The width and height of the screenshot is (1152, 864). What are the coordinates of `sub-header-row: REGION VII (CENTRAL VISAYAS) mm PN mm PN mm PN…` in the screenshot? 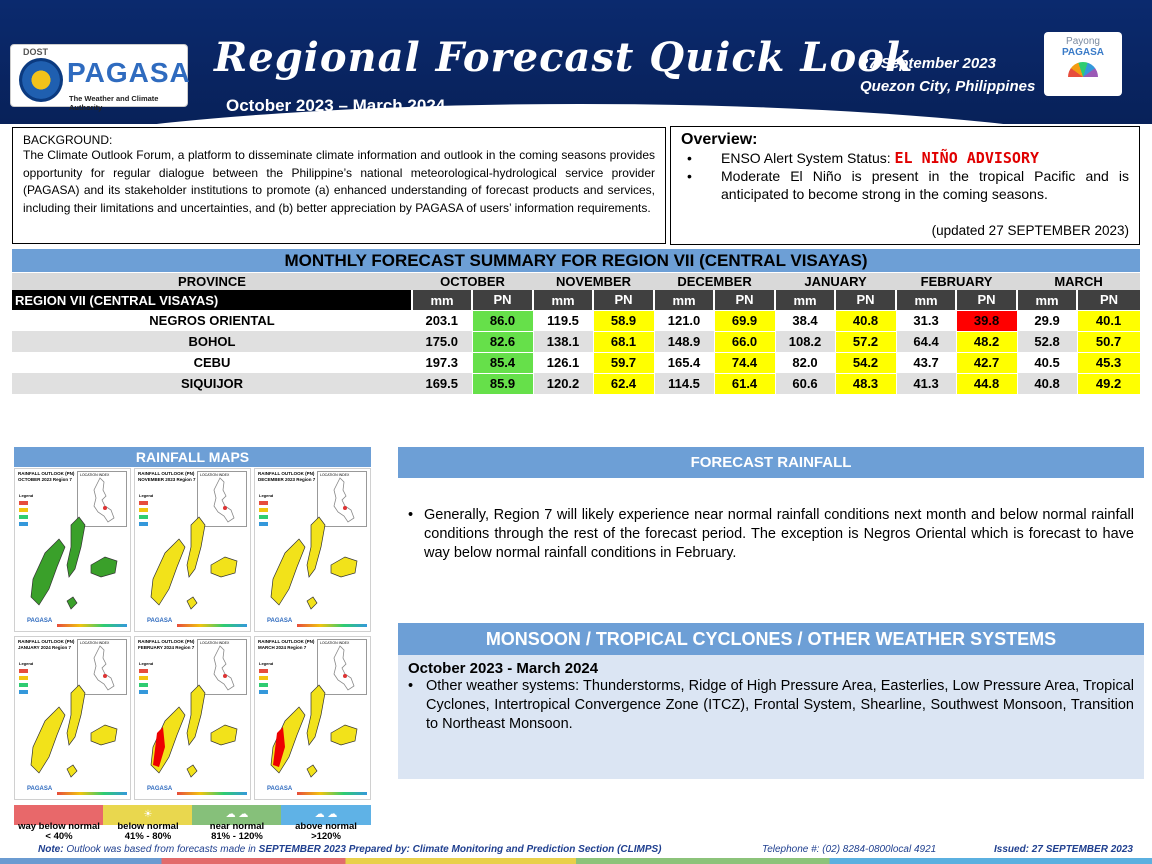 It's located at (576, 300).